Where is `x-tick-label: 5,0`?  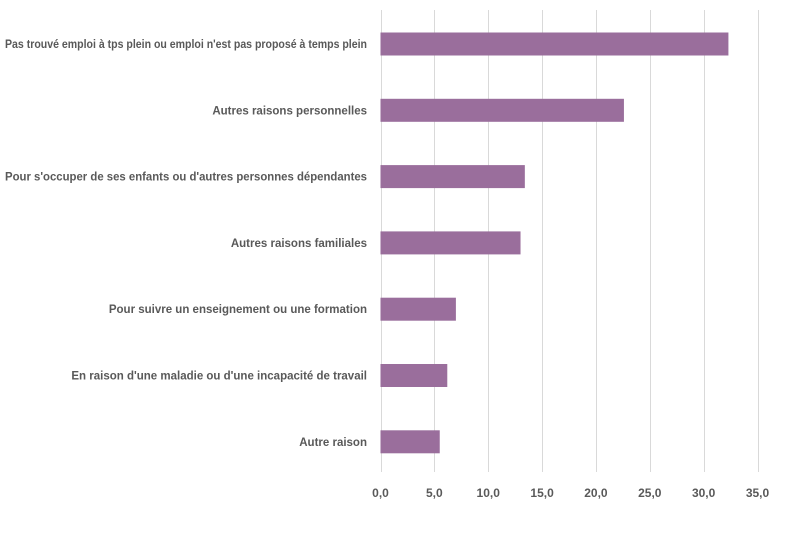 x-tick-label: 5,0 is located at coordinates (434, 493).